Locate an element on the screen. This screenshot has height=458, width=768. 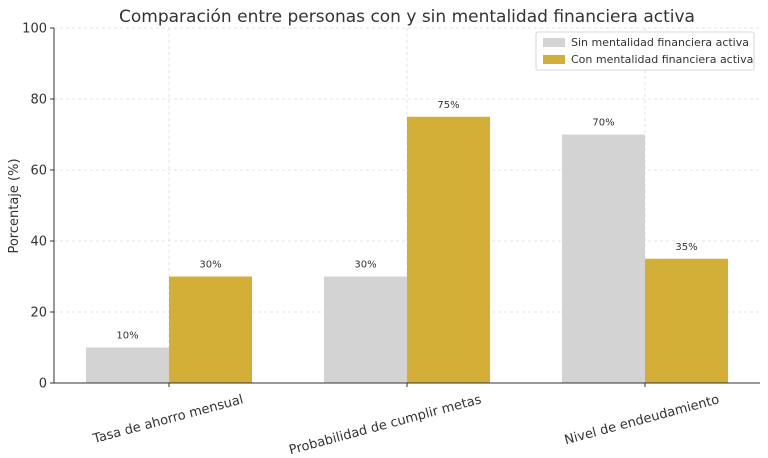
y-tick-label: 60 is located at coordinates (38, 171).